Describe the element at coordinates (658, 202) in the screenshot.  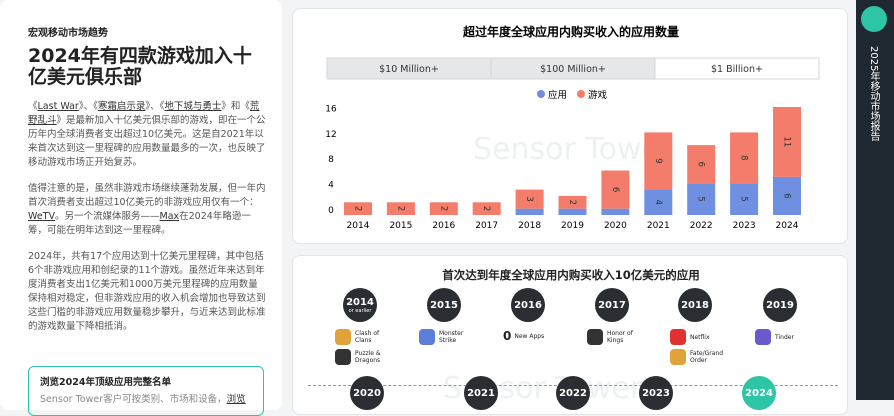
I see `value-label: 4` at that location.